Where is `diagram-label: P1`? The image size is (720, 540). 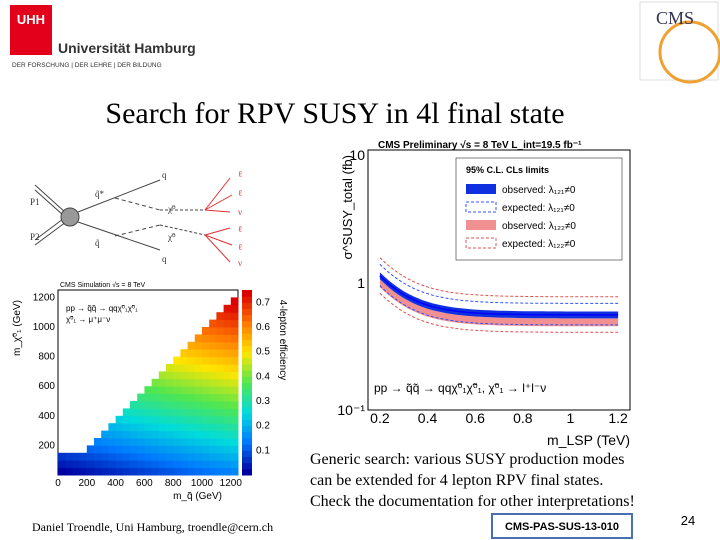 diagram-label: P1 is located at coordinates (35, 202).